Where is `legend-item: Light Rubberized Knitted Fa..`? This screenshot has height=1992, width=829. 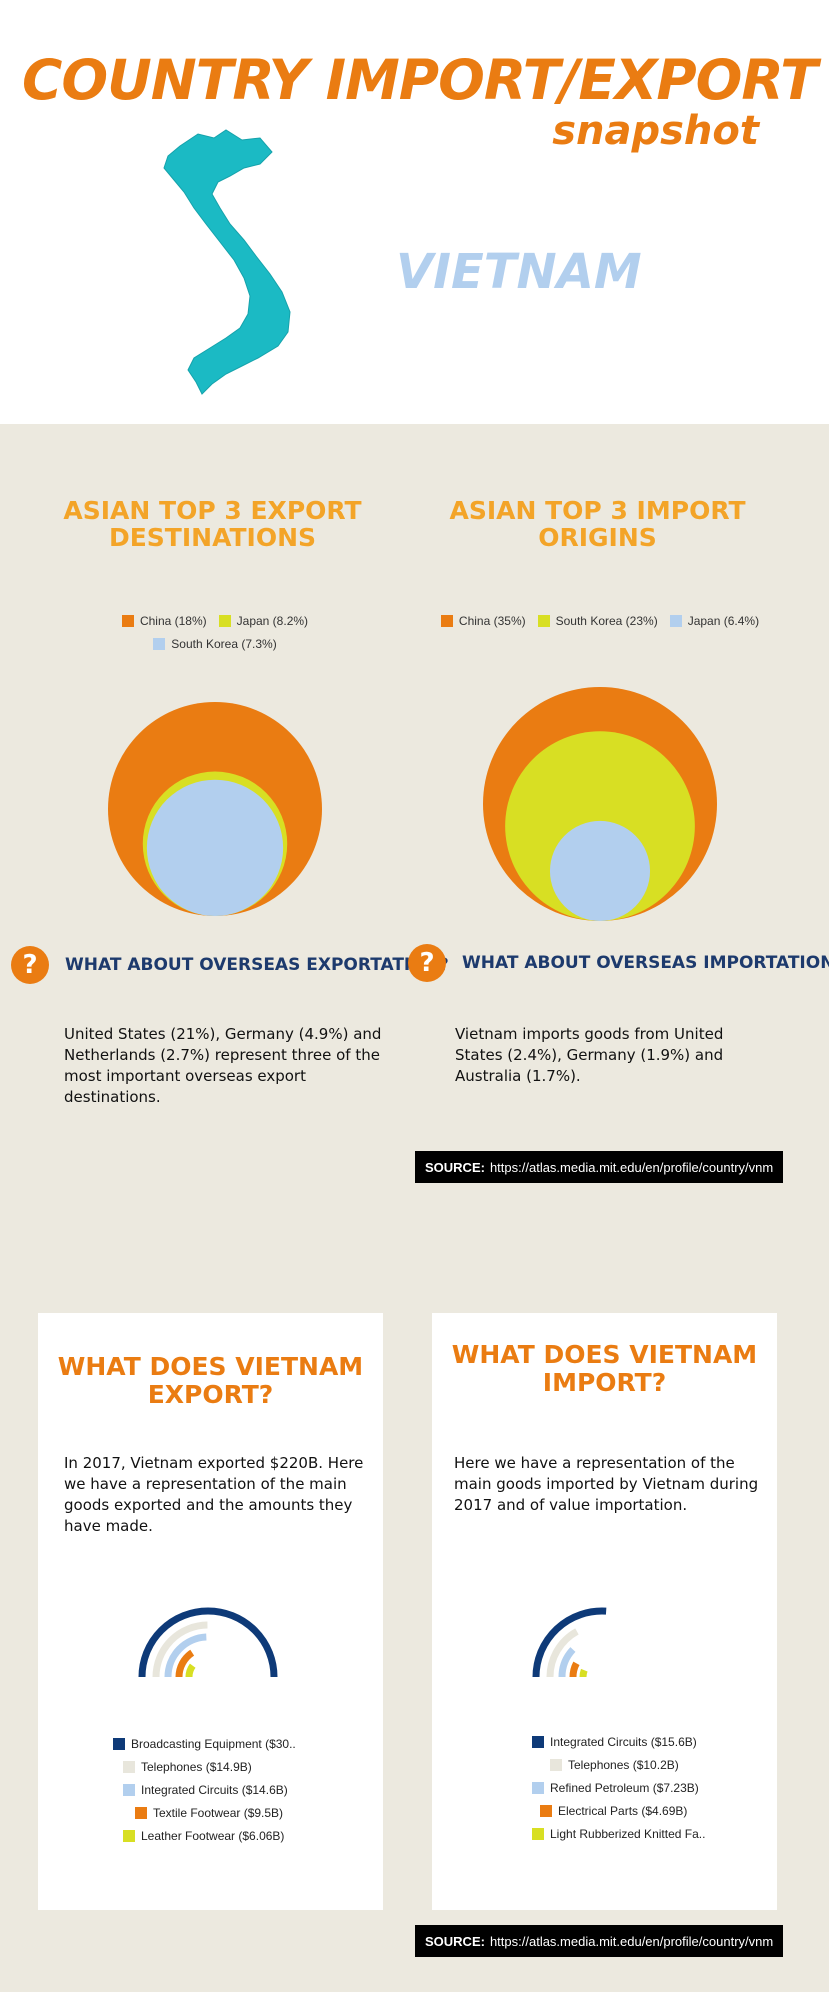 legend-item: Light Rubberized Knitted Fa.. is located at coordinates (618, 1834).